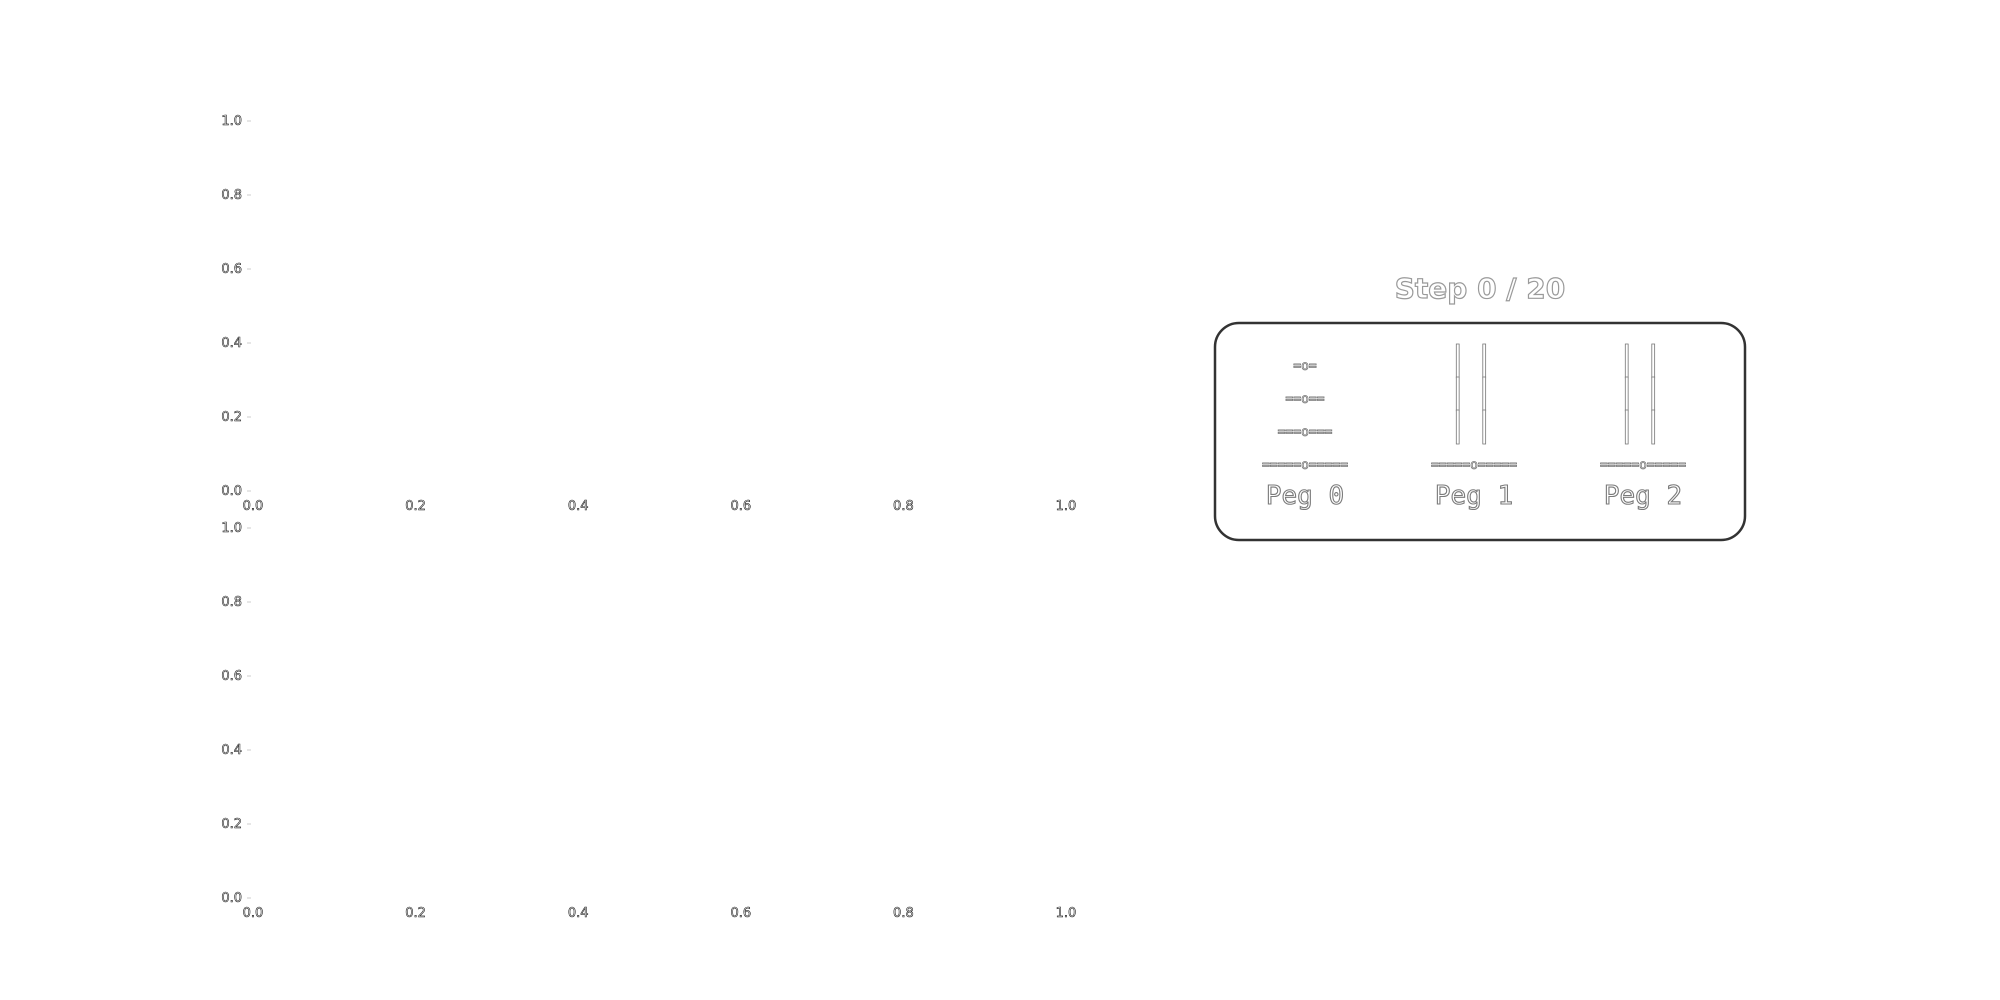 The image size is (2000, 1000). I want to click on disk: ===o===, so click(1305, 432).